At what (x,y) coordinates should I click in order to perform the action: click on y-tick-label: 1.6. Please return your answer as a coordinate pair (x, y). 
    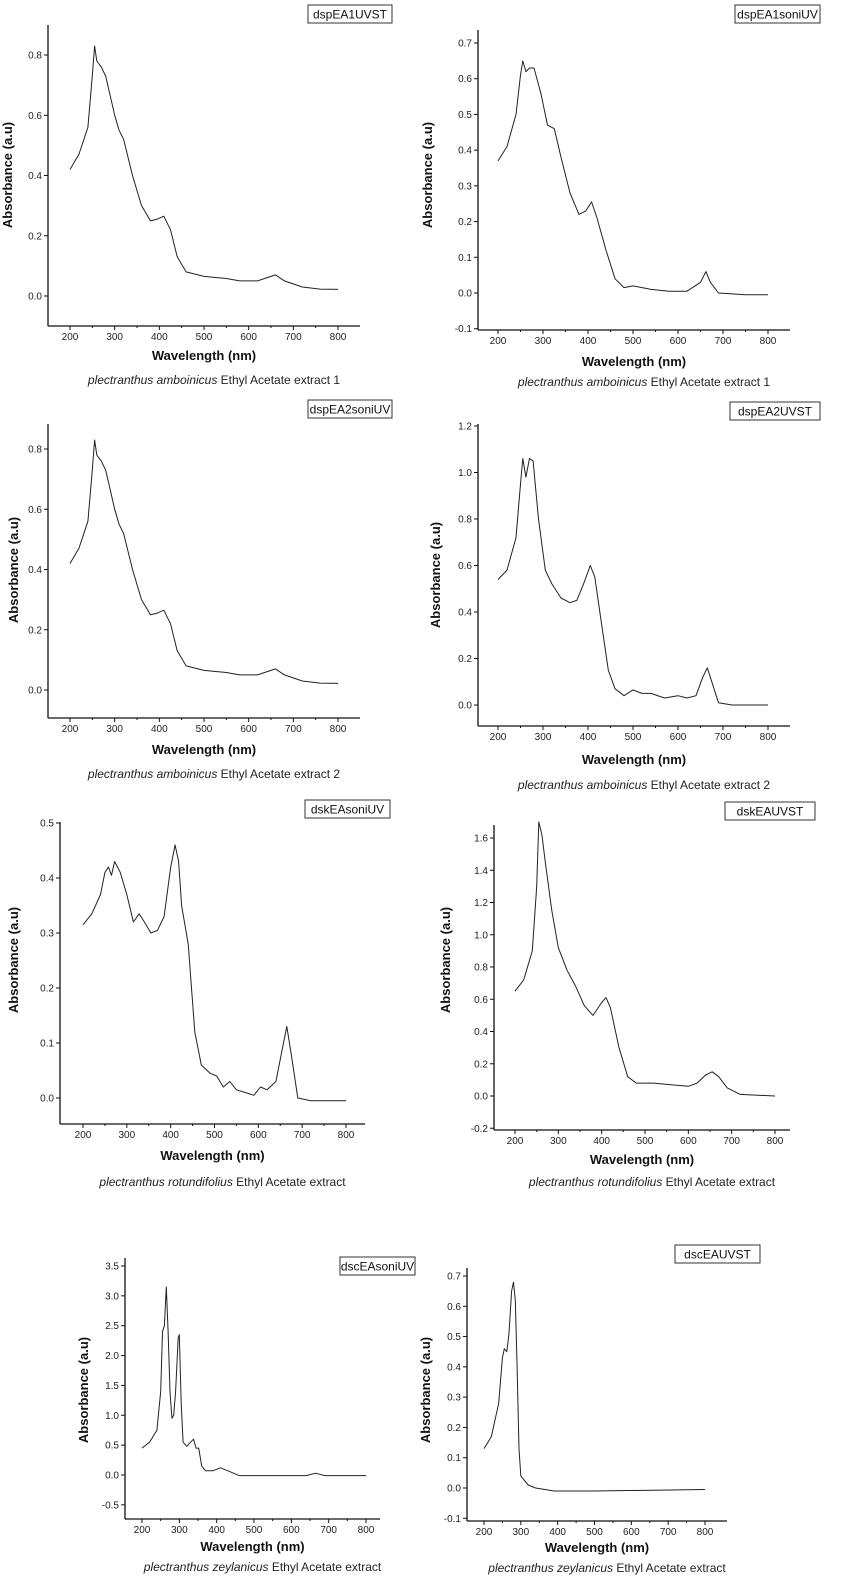
    Looking at the image, I should click on (481, 839).